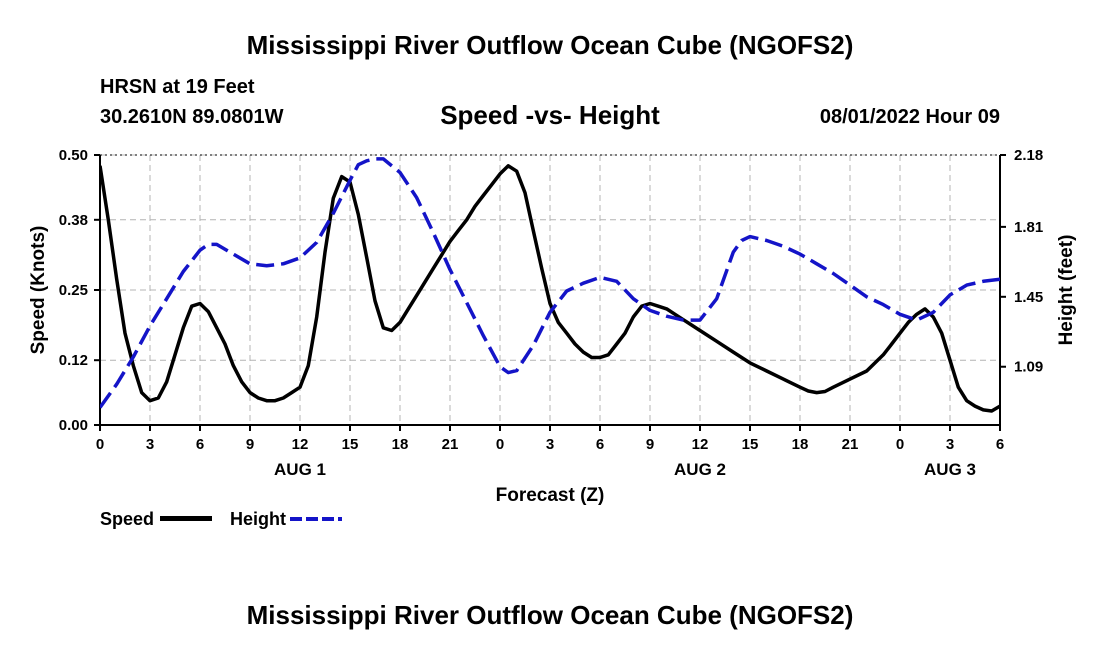  I want to click on legend-height-label: Height, so click(258, 519).